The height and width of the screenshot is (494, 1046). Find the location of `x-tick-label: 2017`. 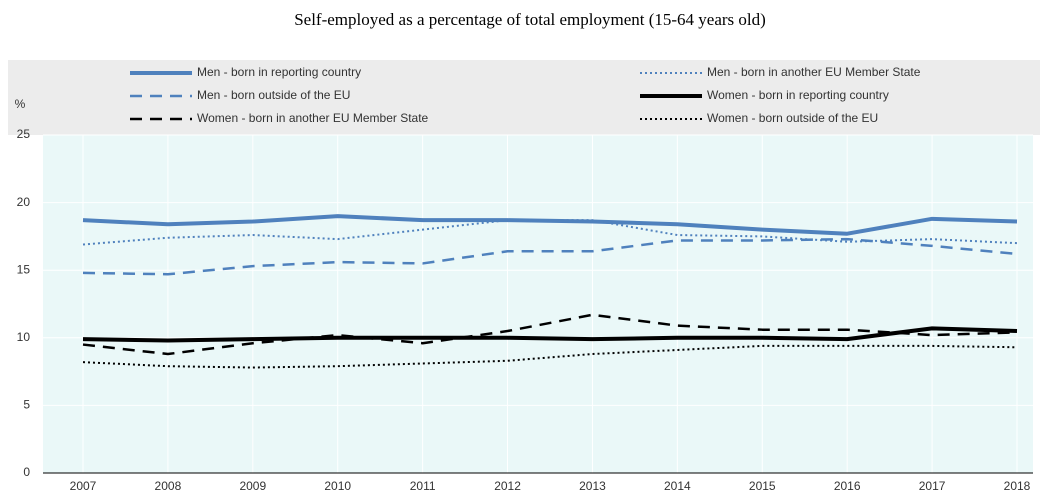

x-tick-label: 2017 is located at coordinates (932, 486).